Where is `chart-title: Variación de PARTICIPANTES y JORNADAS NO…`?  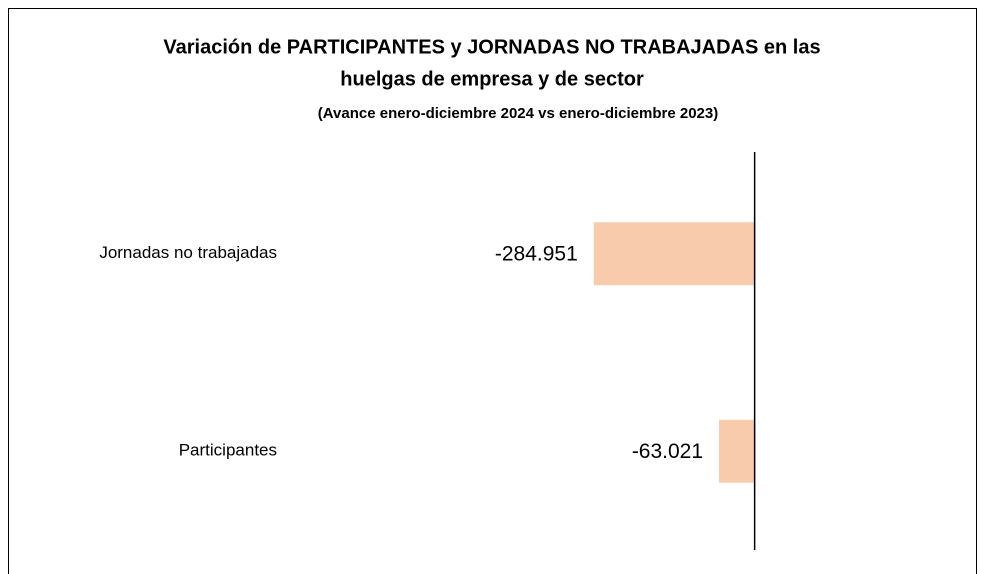
chart-title: Variación de PARTICIPANTES y JORNADAS NO… is located at coordinates (491, 47).